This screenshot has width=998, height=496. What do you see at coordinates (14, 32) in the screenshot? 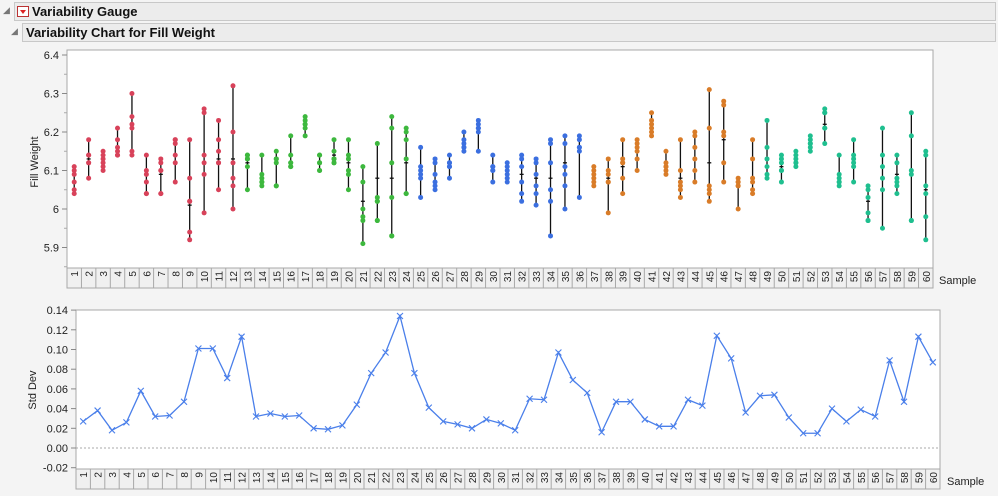
I see `disclosure-triangle-icon: ◢` at bounding box center [14, 32].